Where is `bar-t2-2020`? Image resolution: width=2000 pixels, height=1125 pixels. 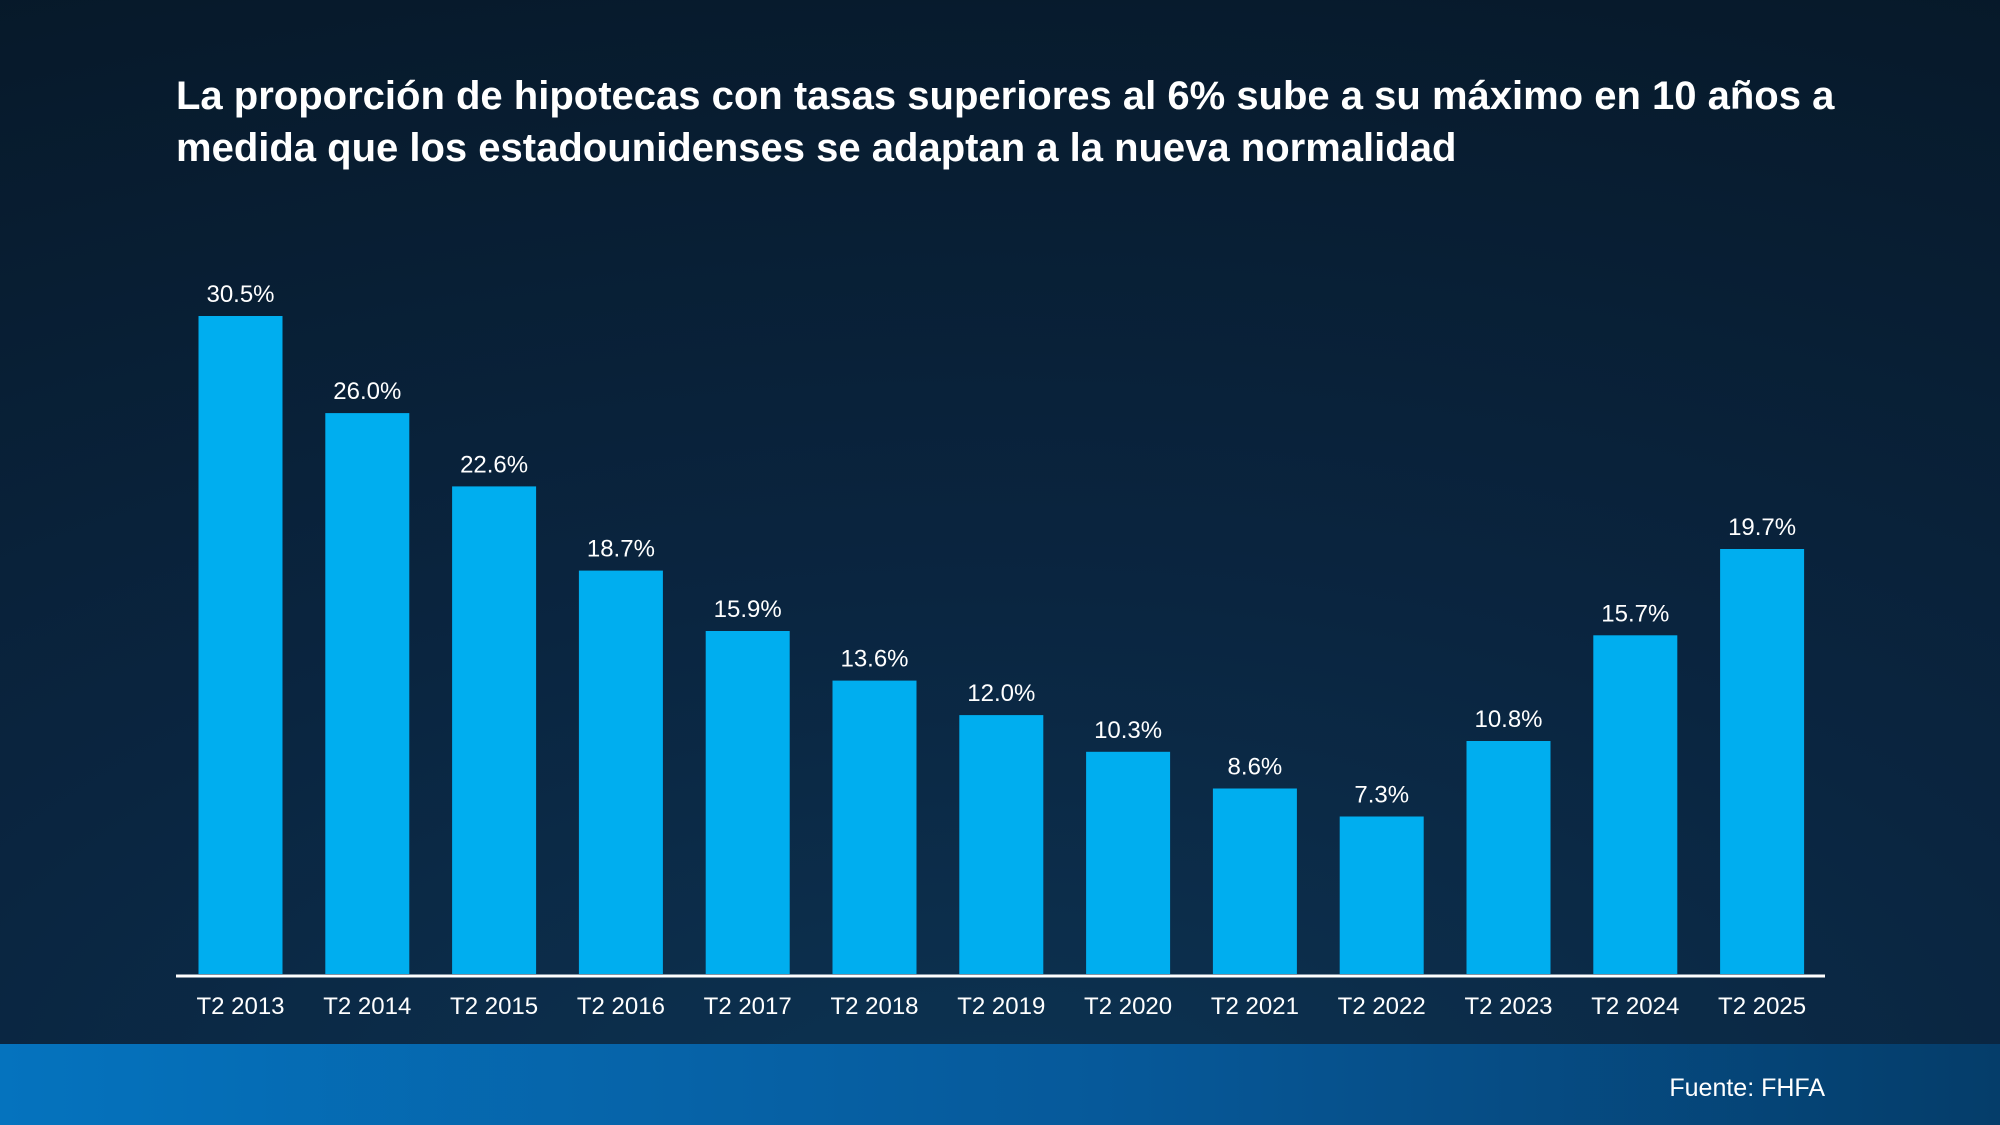 bar-t2-2020 is located at coordinates (1128, 862).